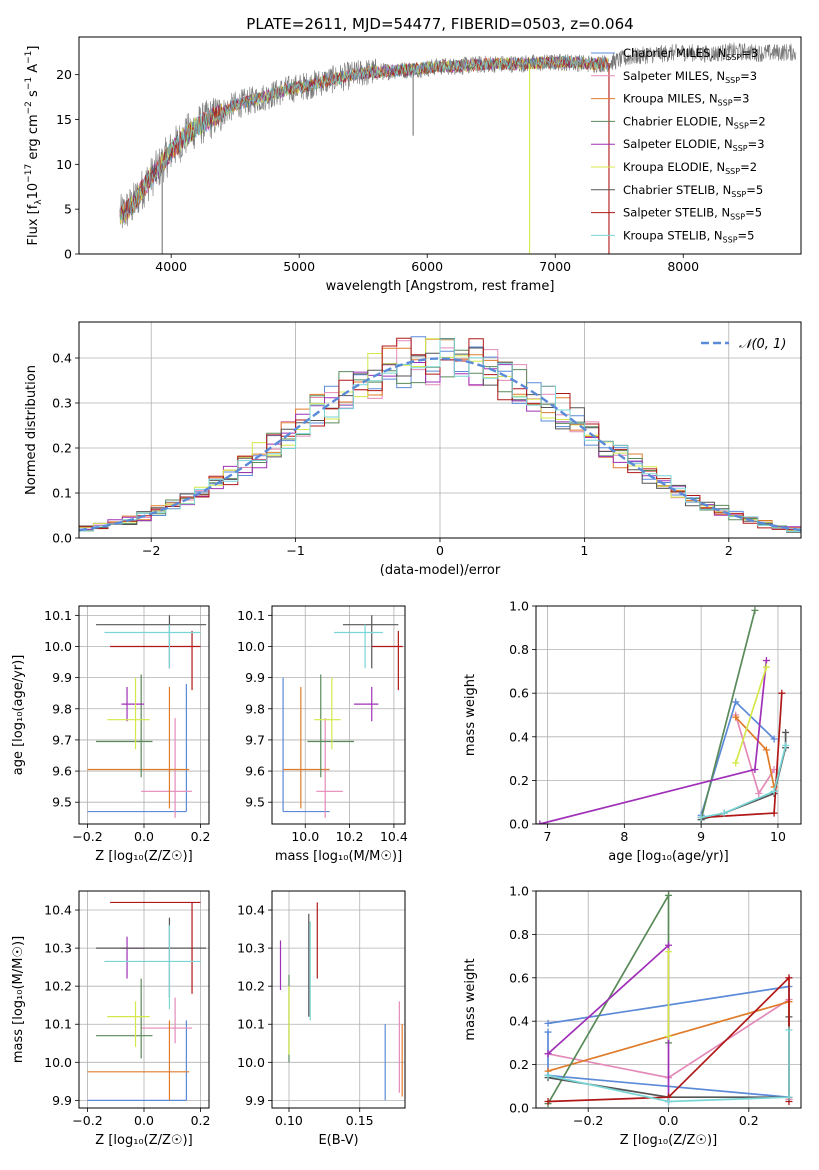 The image size is (819, 1170). Describe the element at coordinates (58, 910) in the screenshot. I see `mass-vs-Z-ytick-label: 10.4` at that location.